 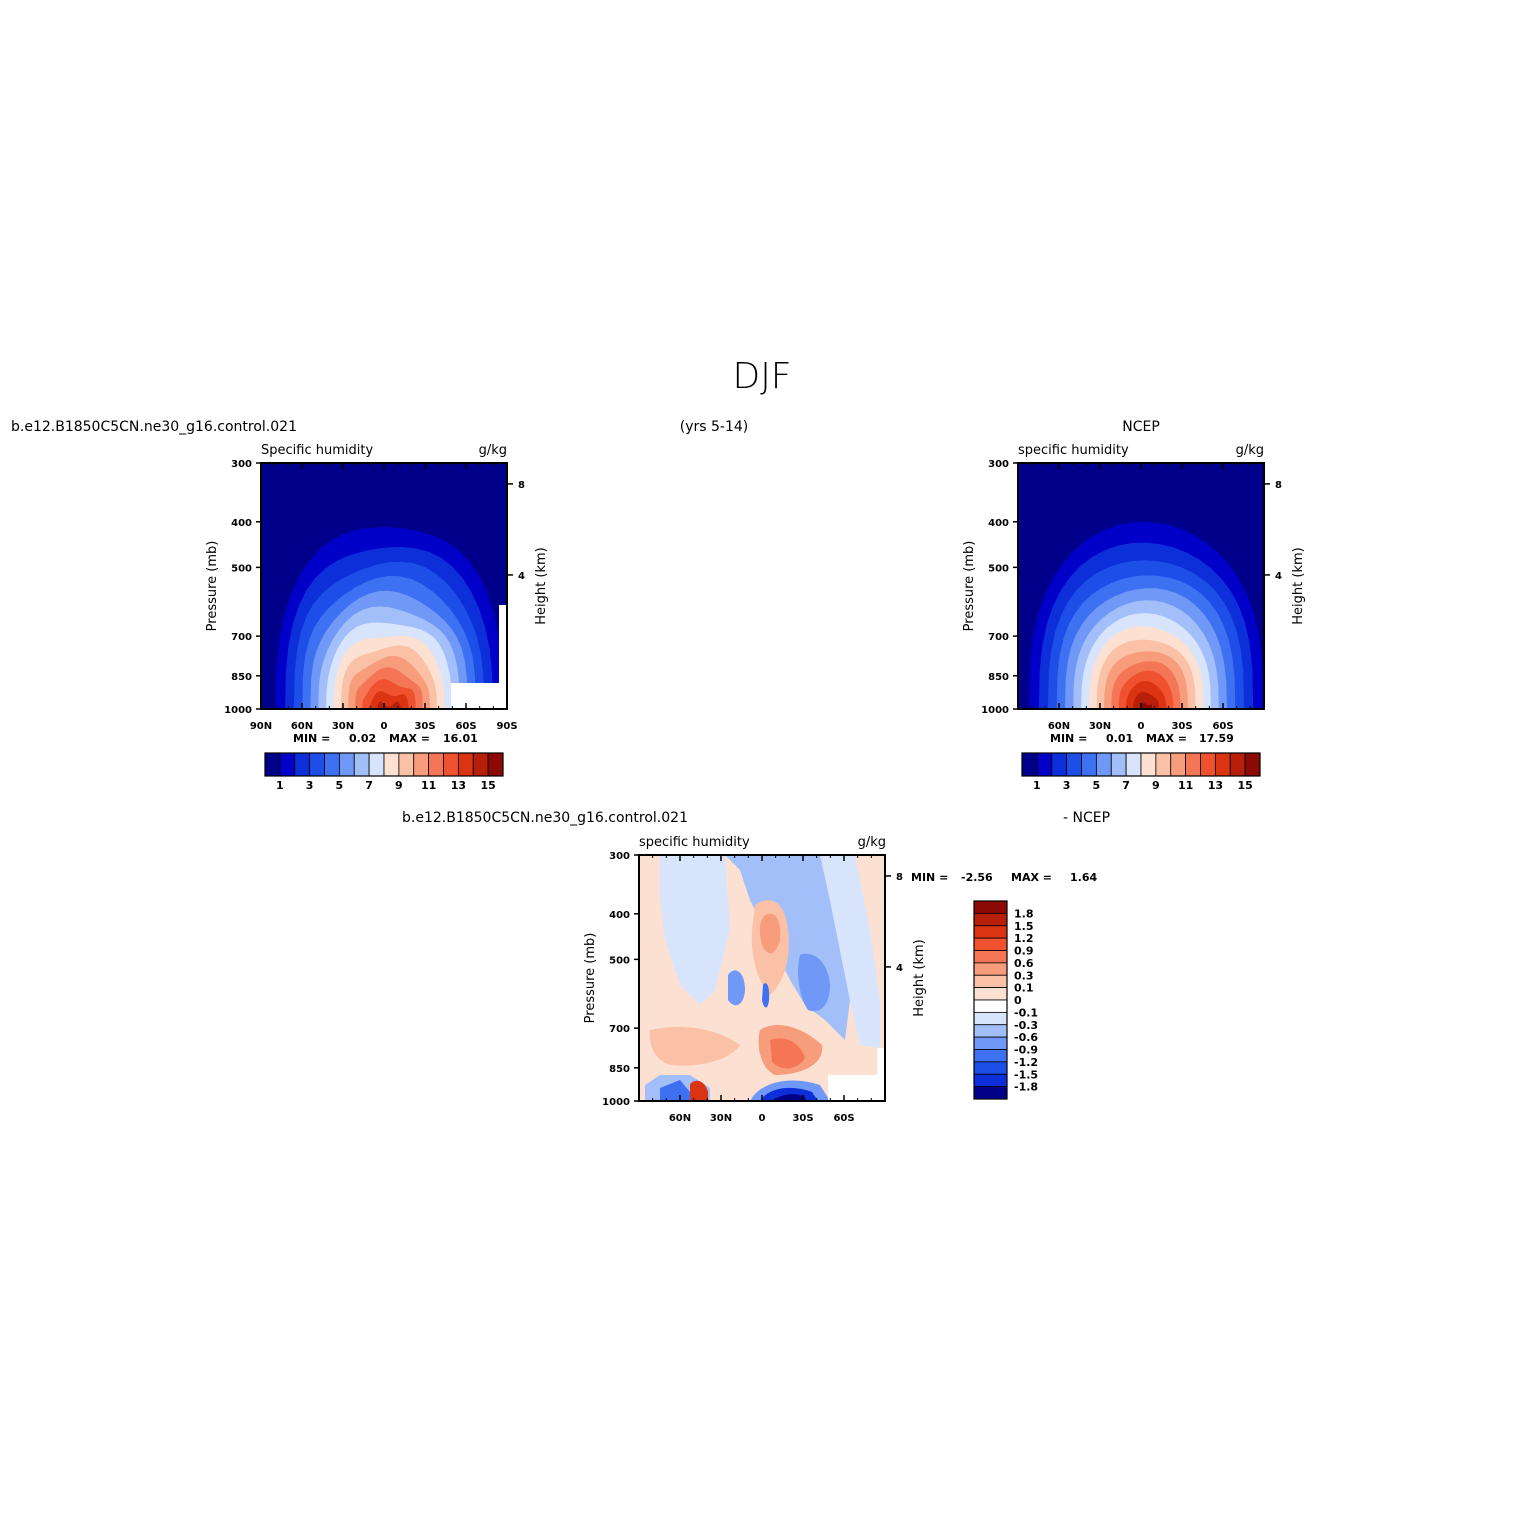 I want to click on lat-tick-label: 0, so click(x=1141, y=726).